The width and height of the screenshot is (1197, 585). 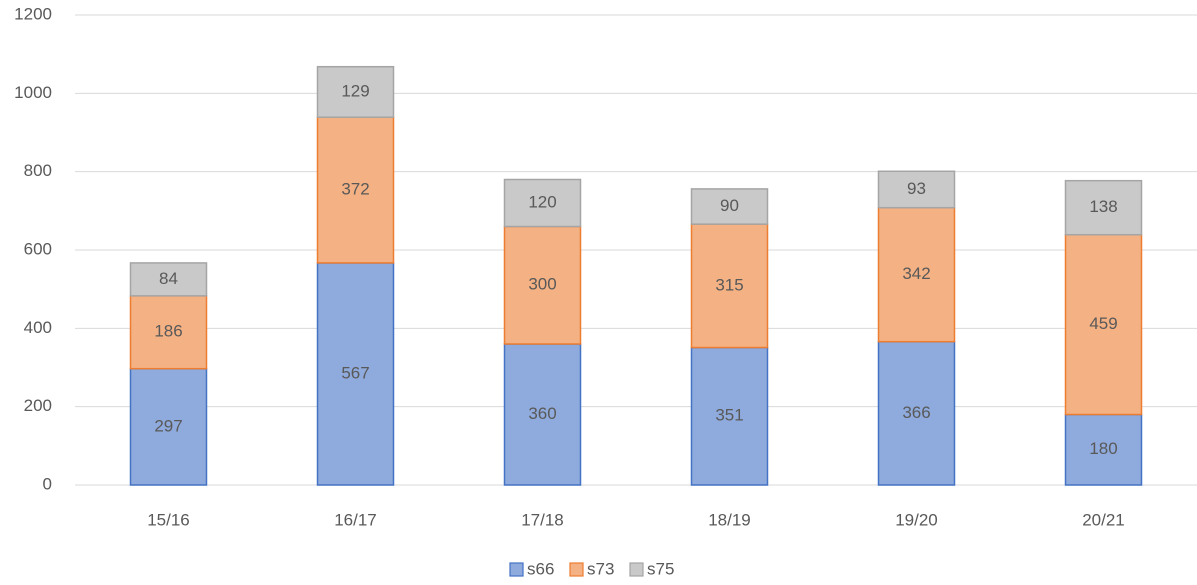 I want to click on data-label: 120, so click(x=542, y=201).